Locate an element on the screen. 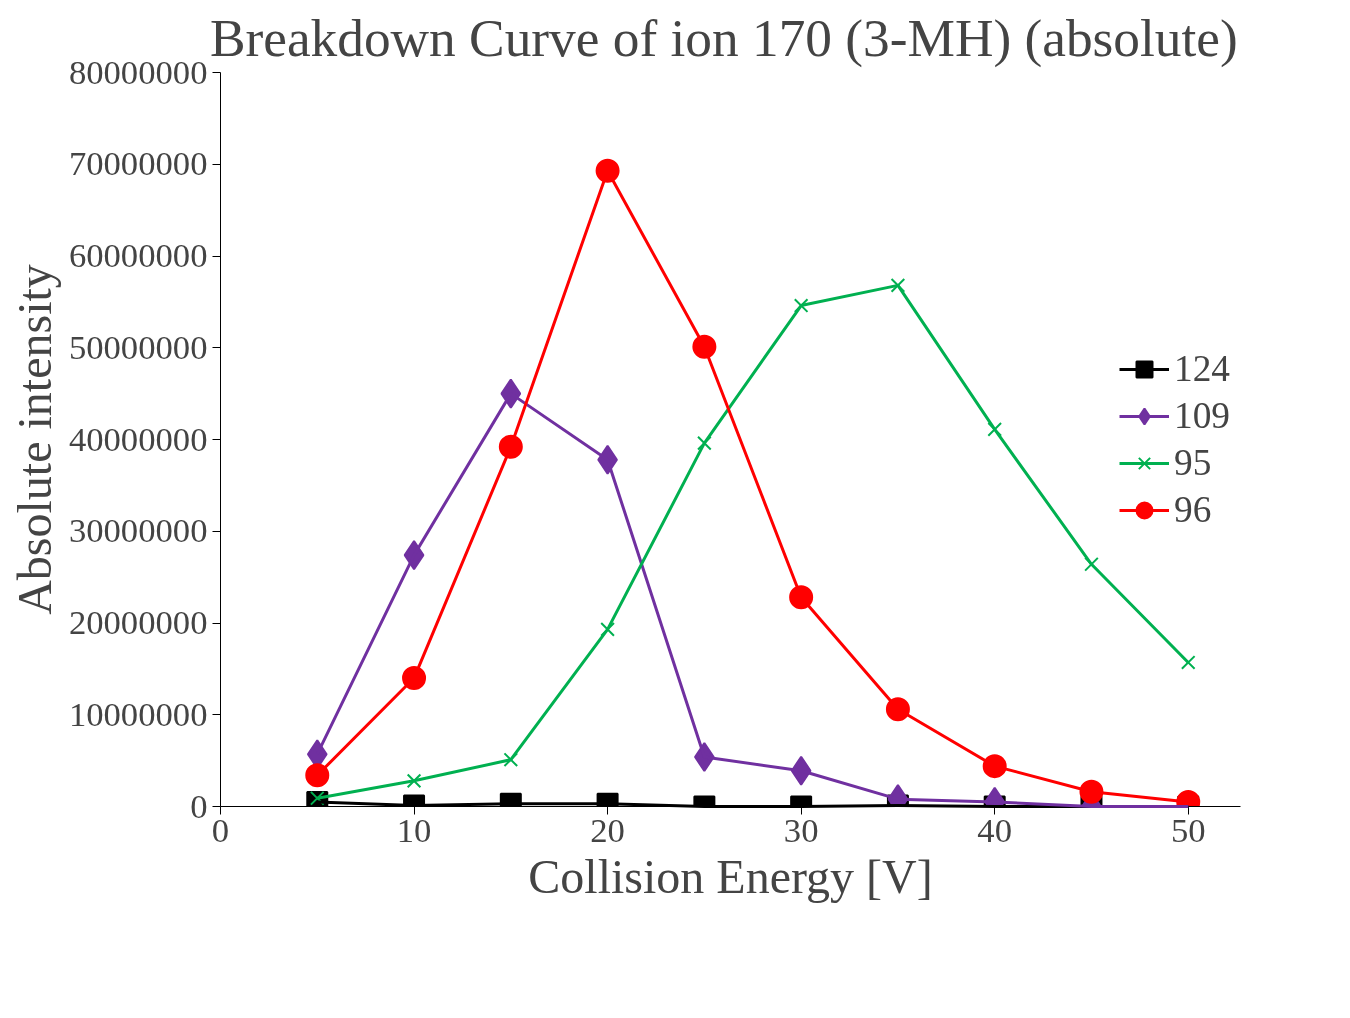 This screenshot has width=1350, height=1018. x-tick-label: 30 is located at coordinates (801, 829).